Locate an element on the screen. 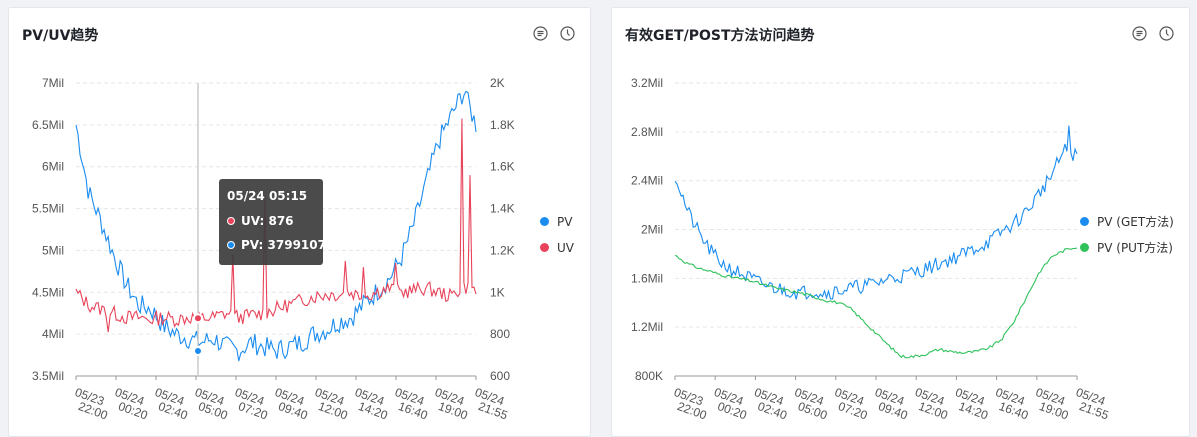  y-tick-label: 2Mil is located at coordinates (652, 230).